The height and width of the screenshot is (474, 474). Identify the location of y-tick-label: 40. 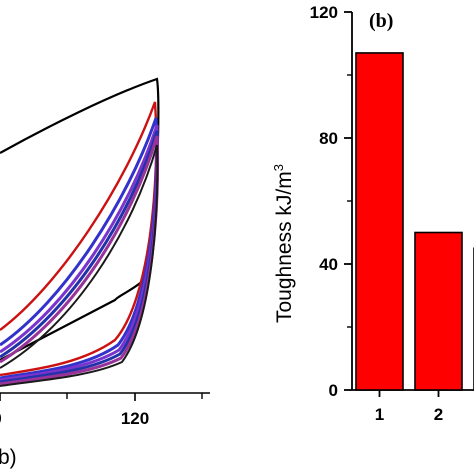
(328, 264).